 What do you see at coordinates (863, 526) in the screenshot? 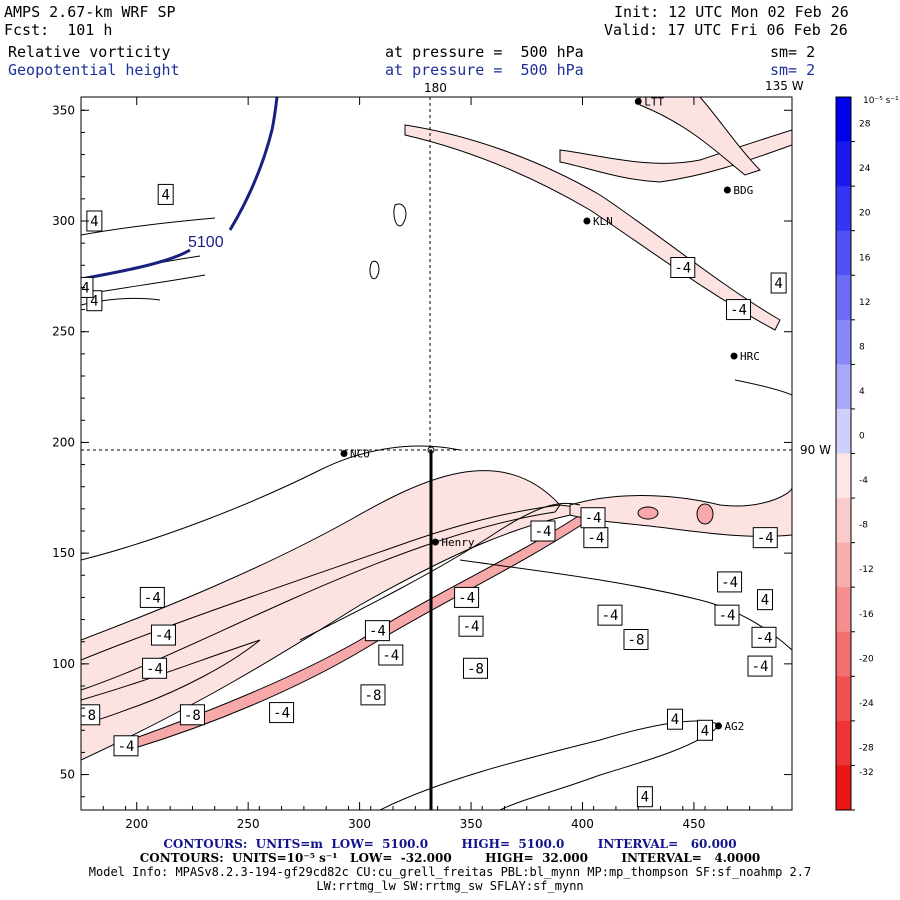
I see `colorbar-label: -8` at bounding box center [863, 526].